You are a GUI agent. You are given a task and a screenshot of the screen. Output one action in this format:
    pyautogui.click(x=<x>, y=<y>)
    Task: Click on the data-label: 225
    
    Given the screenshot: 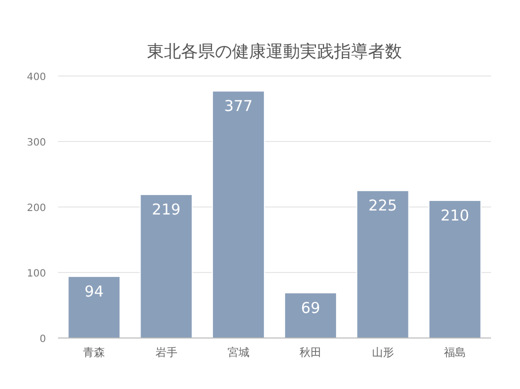 What is the action you would take?
    pyautogui.click(x=383, y=205)
    